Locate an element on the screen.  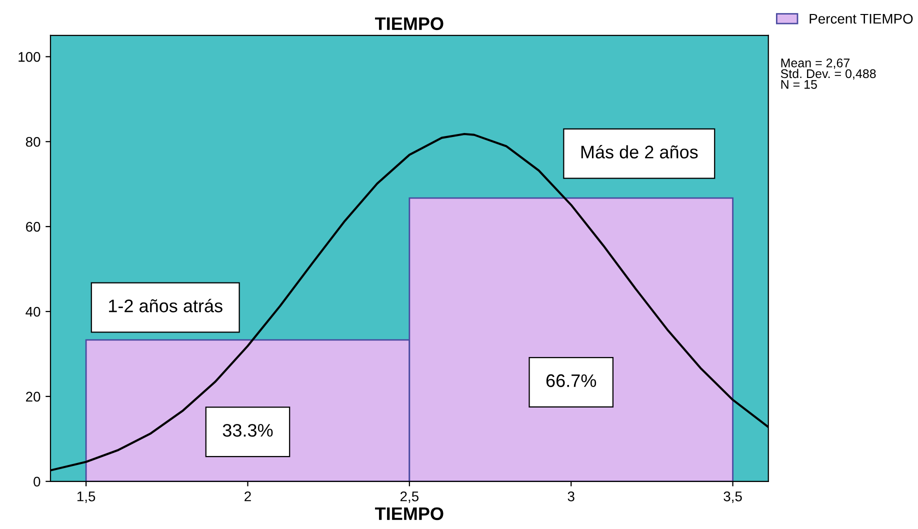
data-label: 66.7% is located at coordinates (571, 381).